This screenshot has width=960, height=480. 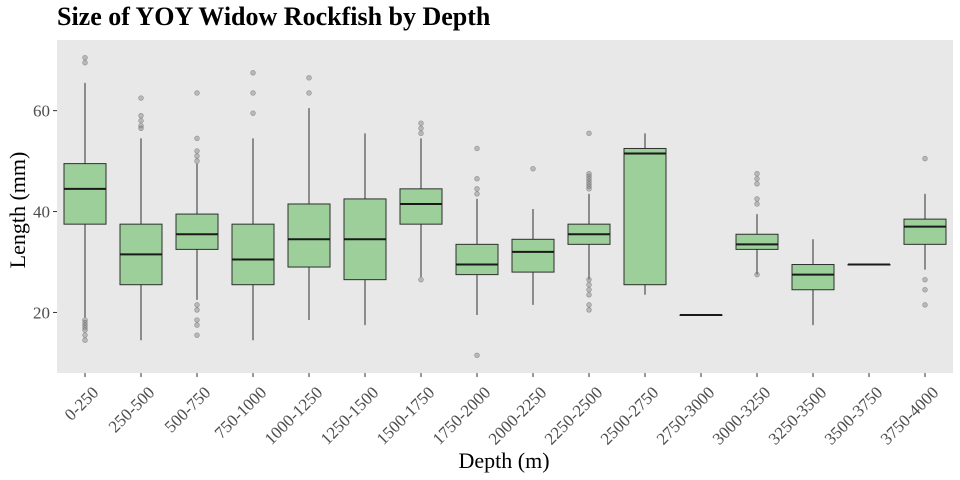 I want to click on x-tick-label: 2750-3000, so click(x=686, y=416).